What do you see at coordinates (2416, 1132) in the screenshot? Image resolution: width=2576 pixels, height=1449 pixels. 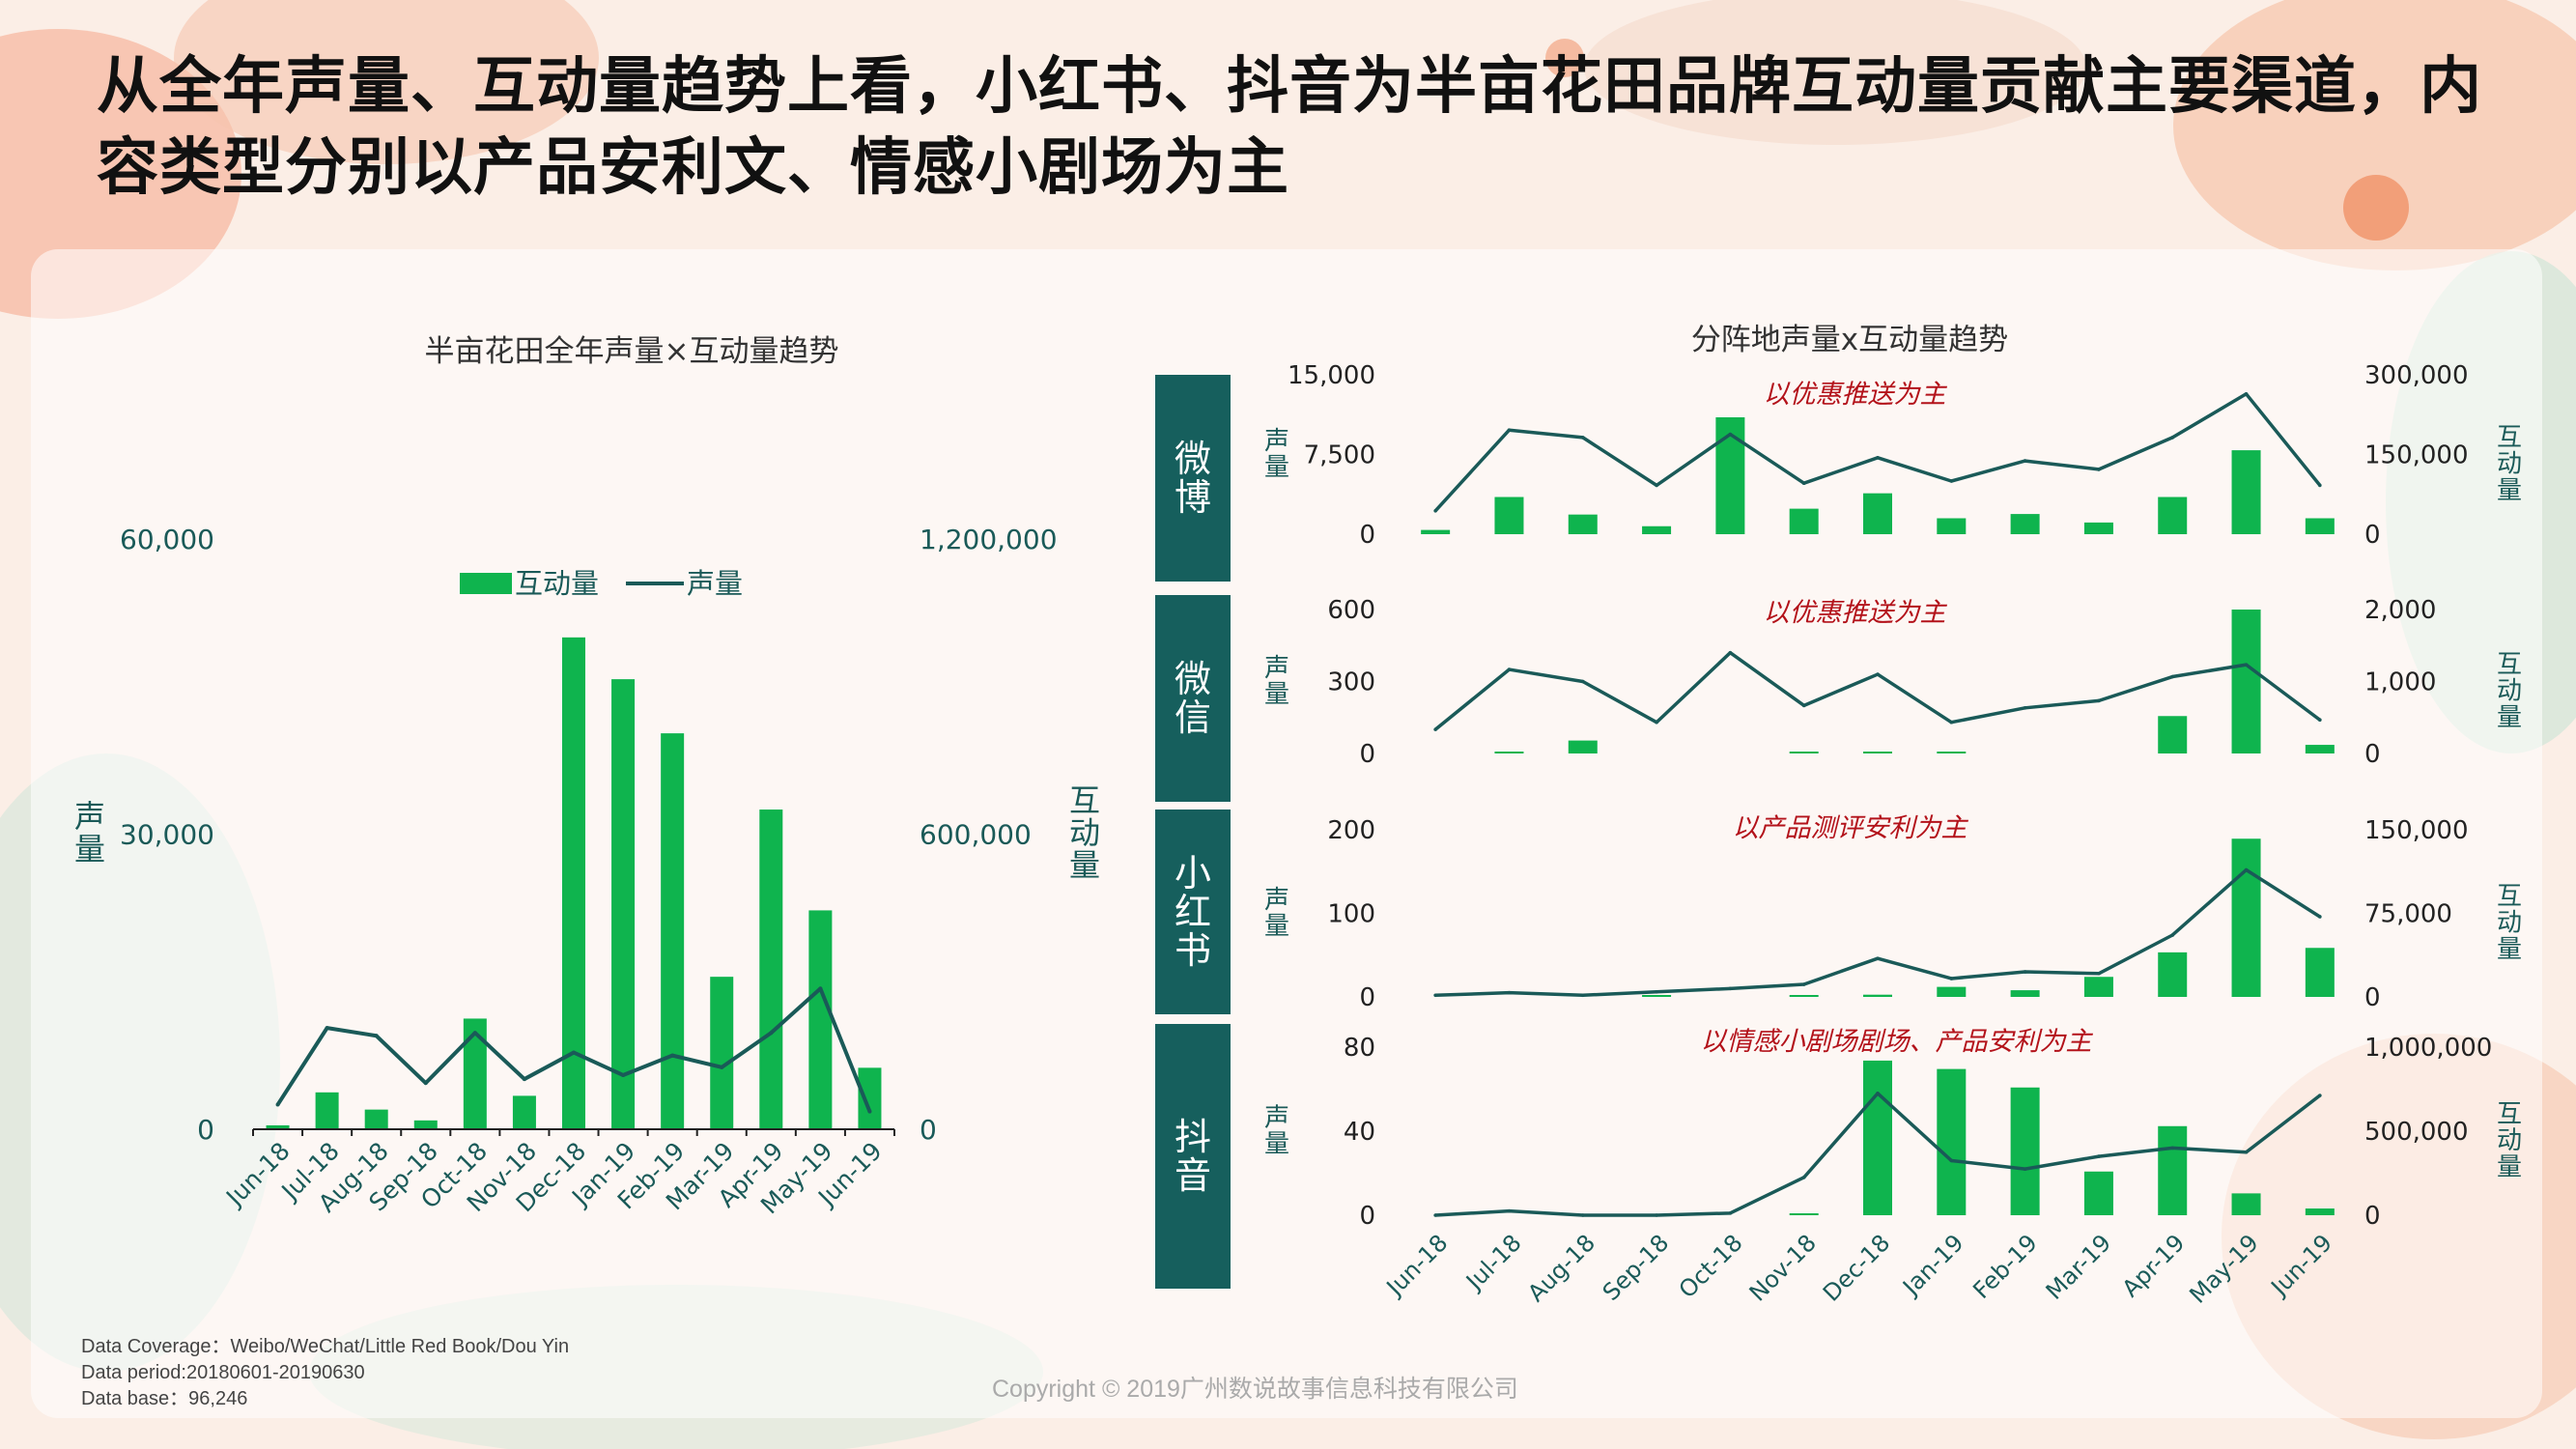 I see `channel-right-tick: 500,000` at bounding box center [2416, 1132].